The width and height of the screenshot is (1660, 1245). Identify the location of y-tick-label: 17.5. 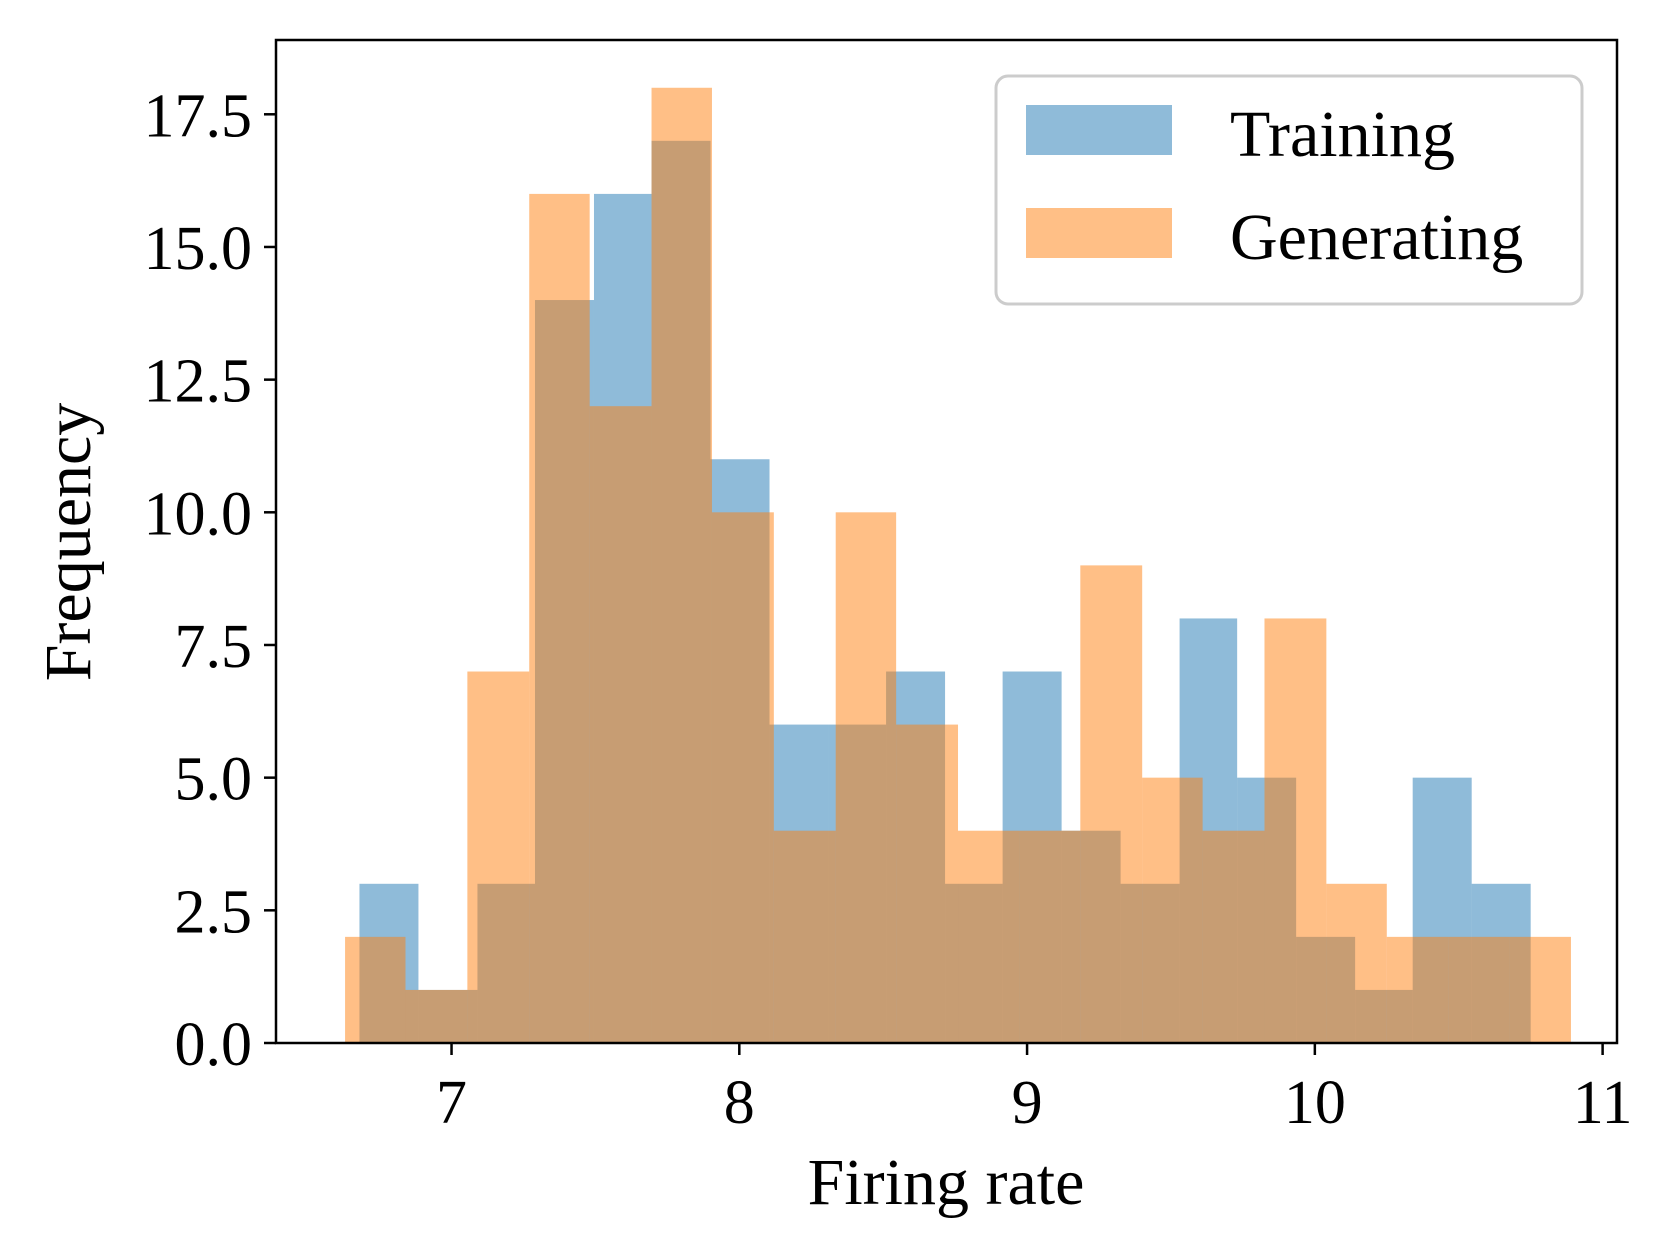
(198, 116).